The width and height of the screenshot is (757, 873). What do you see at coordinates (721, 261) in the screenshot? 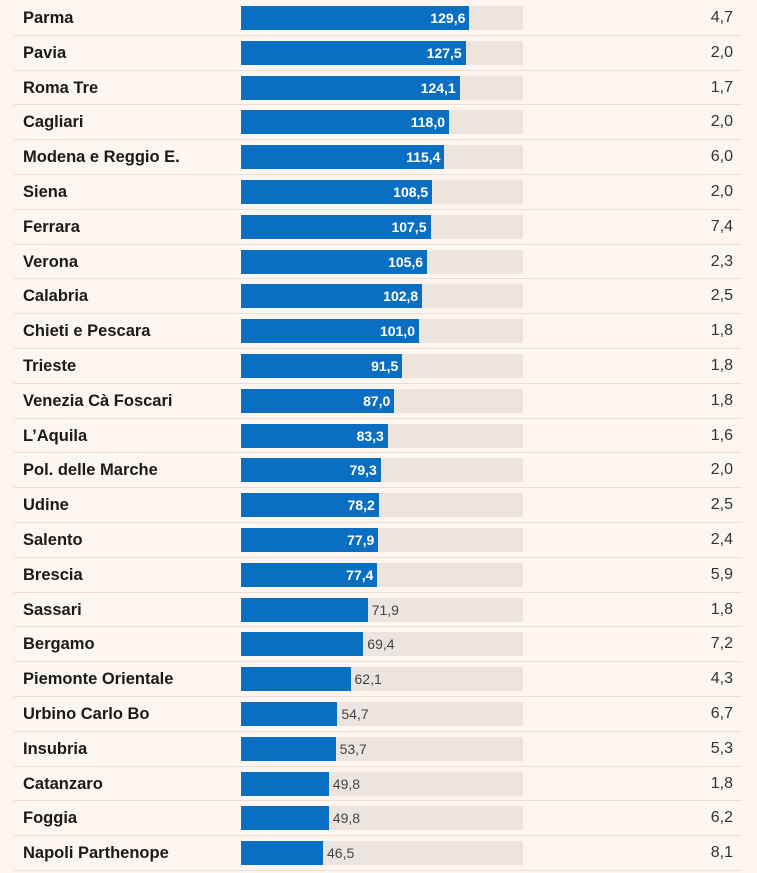
I see `second-value: 2,3` at bounding box center [721, 261].